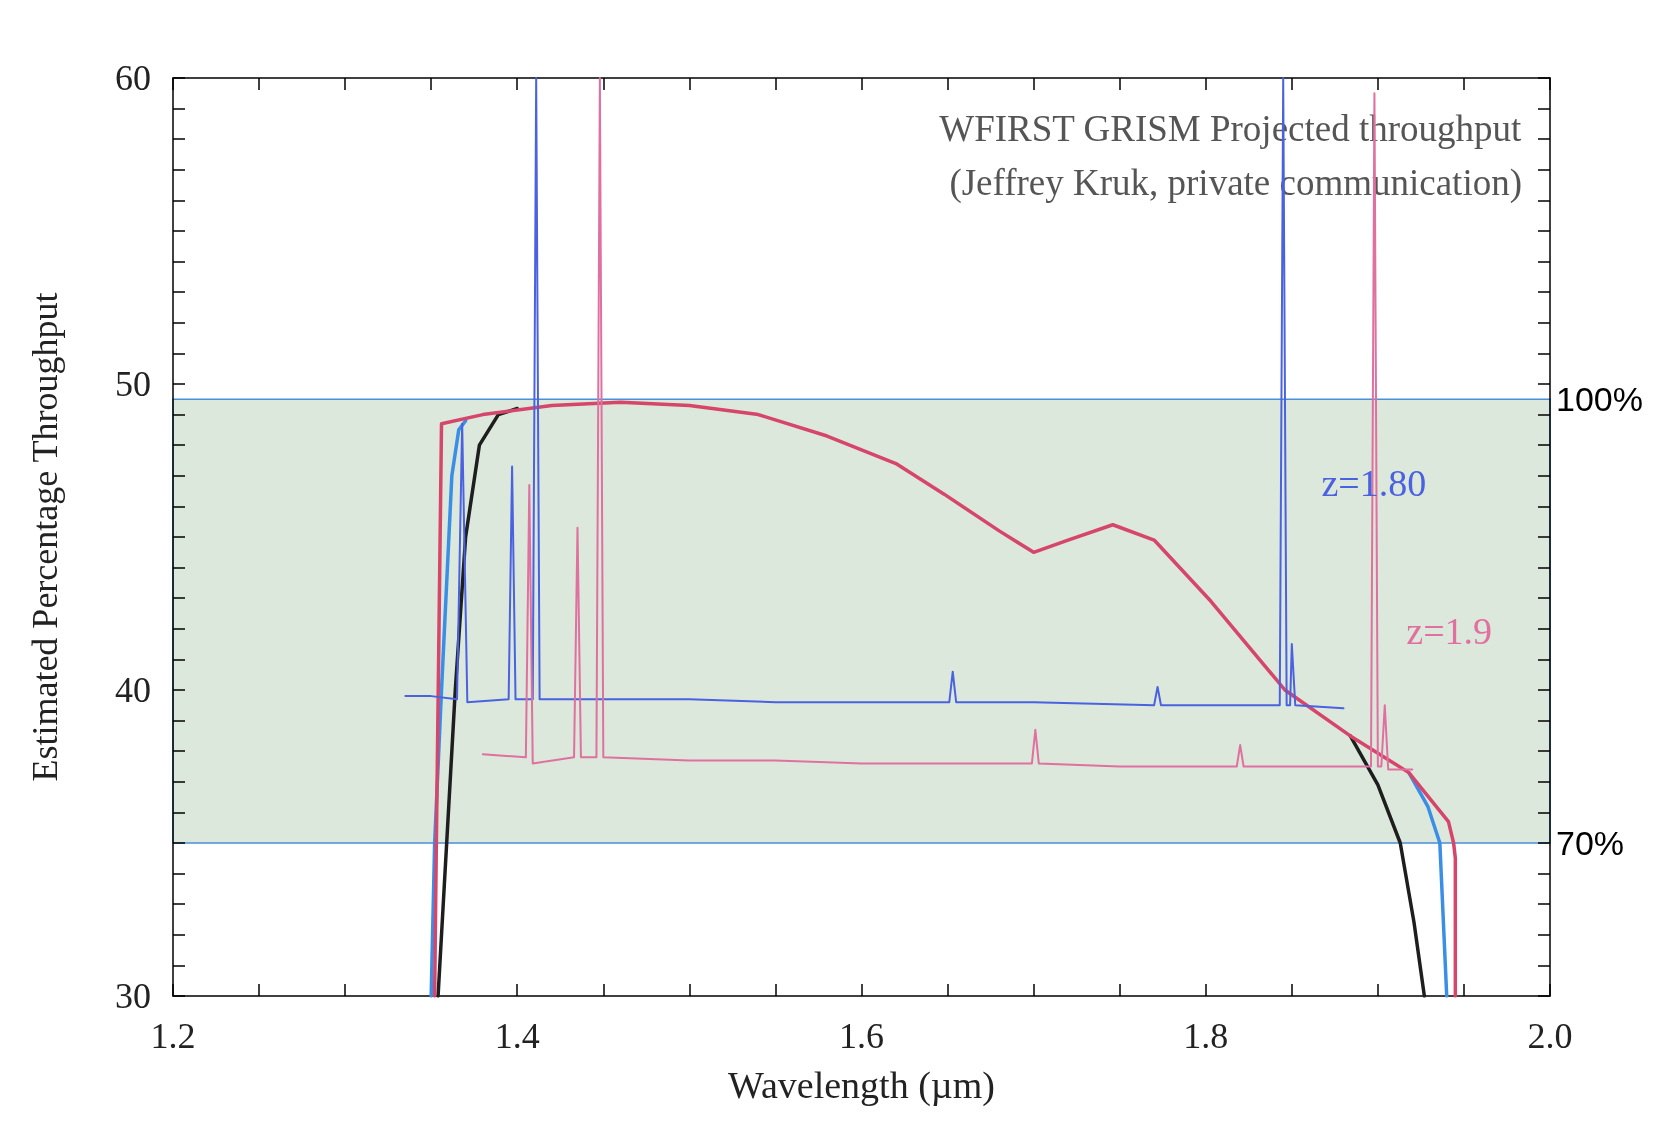  What do you see at coordinates (45, 537) in the screenshot?
I see `y-axis-title: Estimated Percentage Throughput` at bounding box center [45, 537].